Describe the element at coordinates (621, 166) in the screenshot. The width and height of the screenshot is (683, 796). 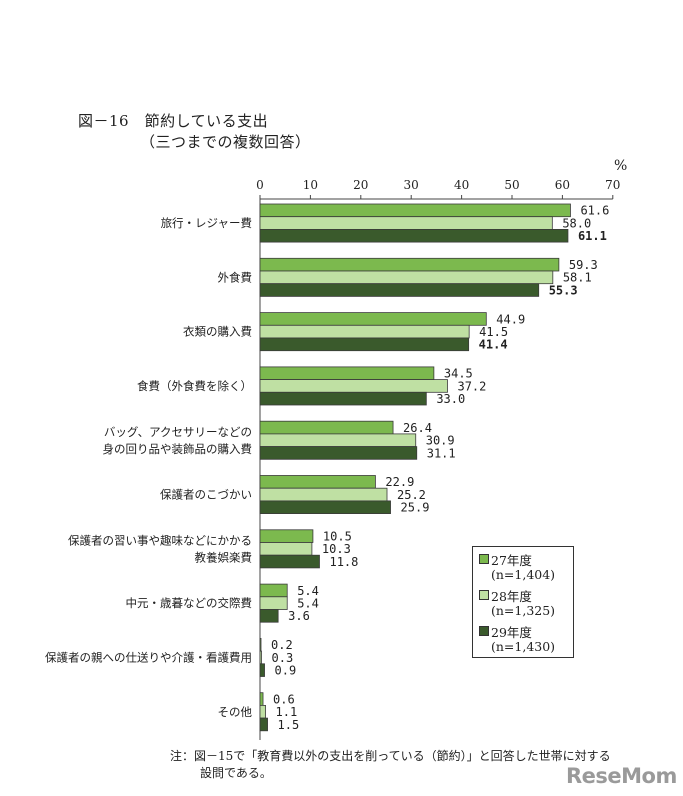
I see `unit-label: %` at that location.